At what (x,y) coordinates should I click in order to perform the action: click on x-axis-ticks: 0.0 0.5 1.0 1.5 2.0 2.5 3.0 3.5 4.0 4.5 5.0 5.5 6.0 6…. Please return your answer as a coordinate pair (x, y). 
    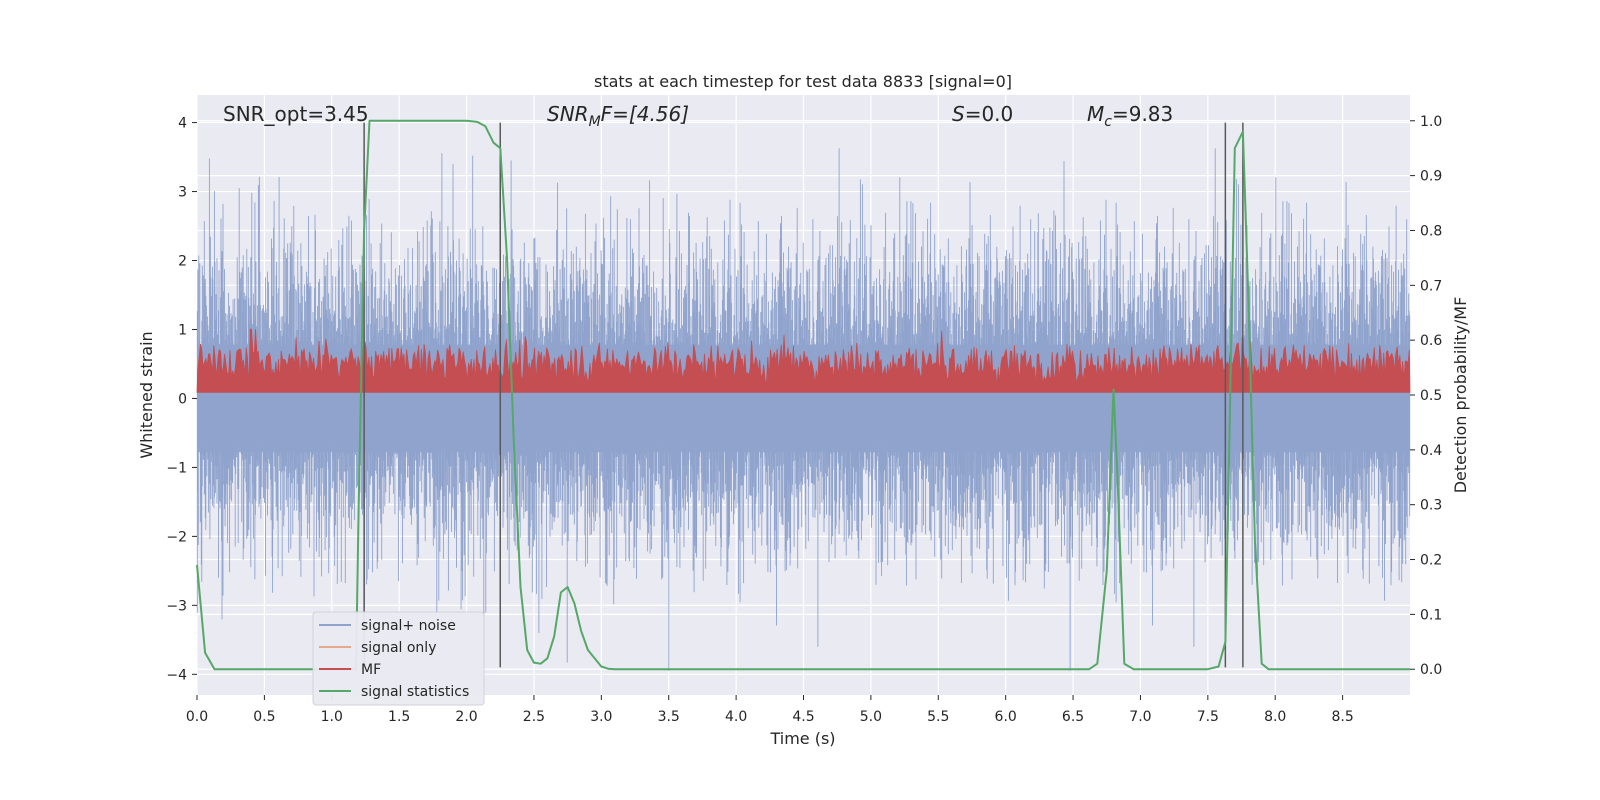
    Looking at the image, I should click on (770, 710).